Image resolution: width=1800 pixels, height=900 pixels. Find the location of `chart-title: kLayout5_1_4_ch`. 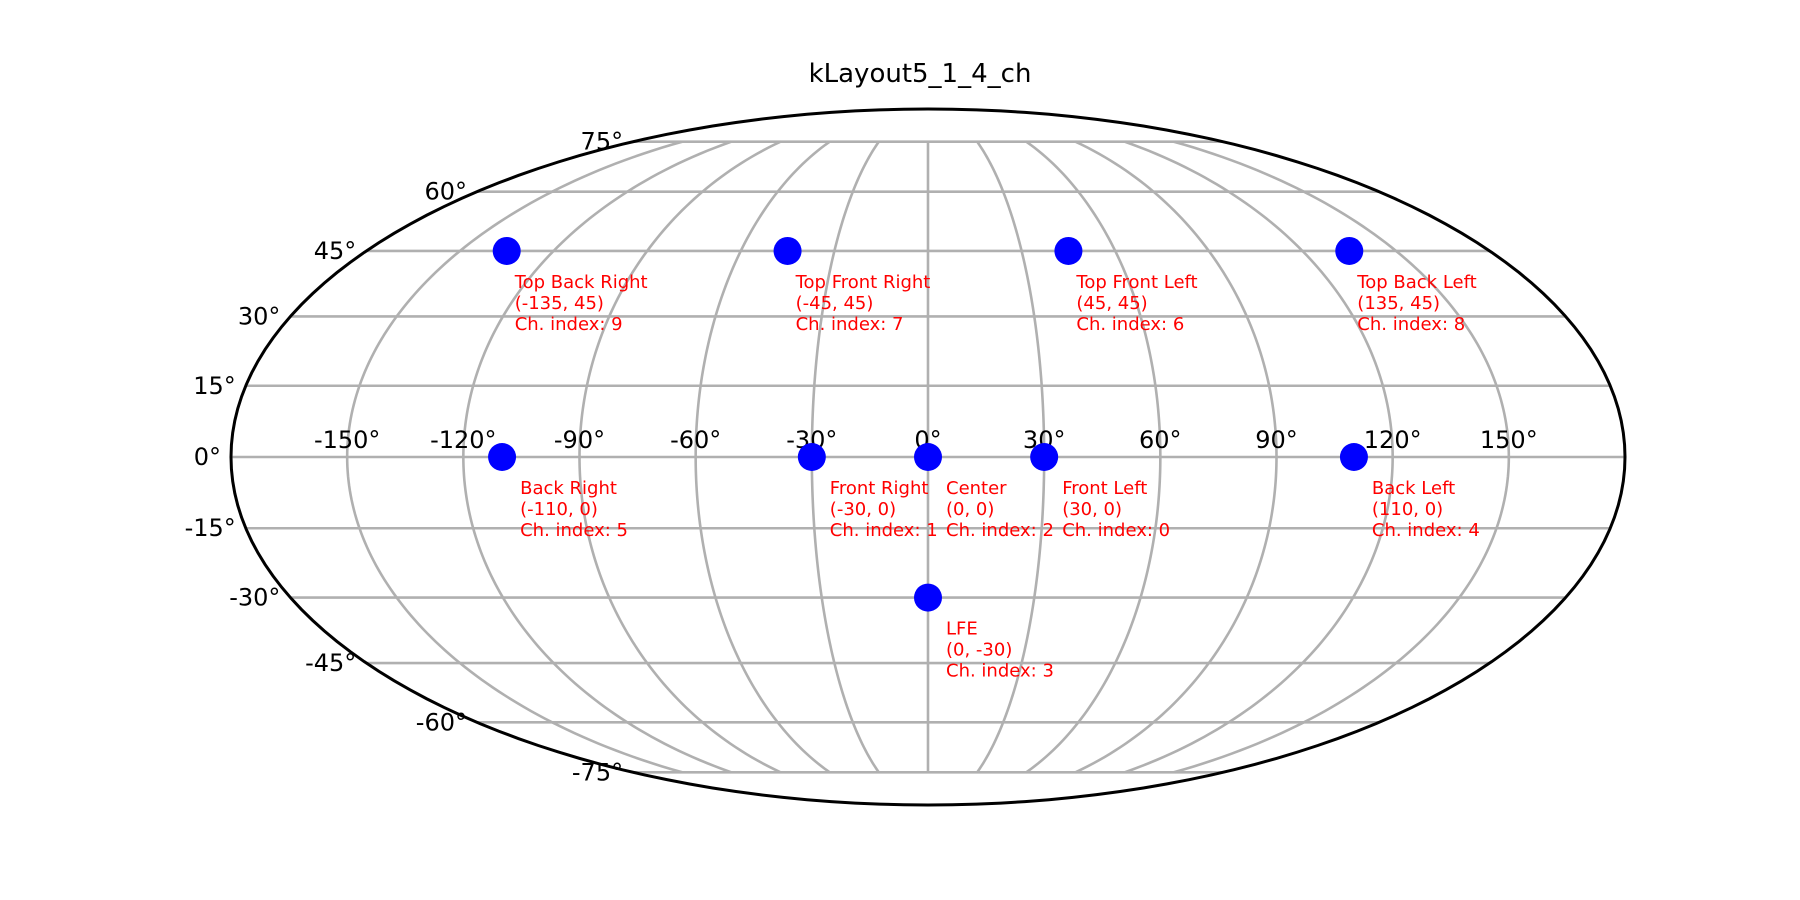

chart-title: kLayout5_1_4_ch is located at coordinates (920, 74).